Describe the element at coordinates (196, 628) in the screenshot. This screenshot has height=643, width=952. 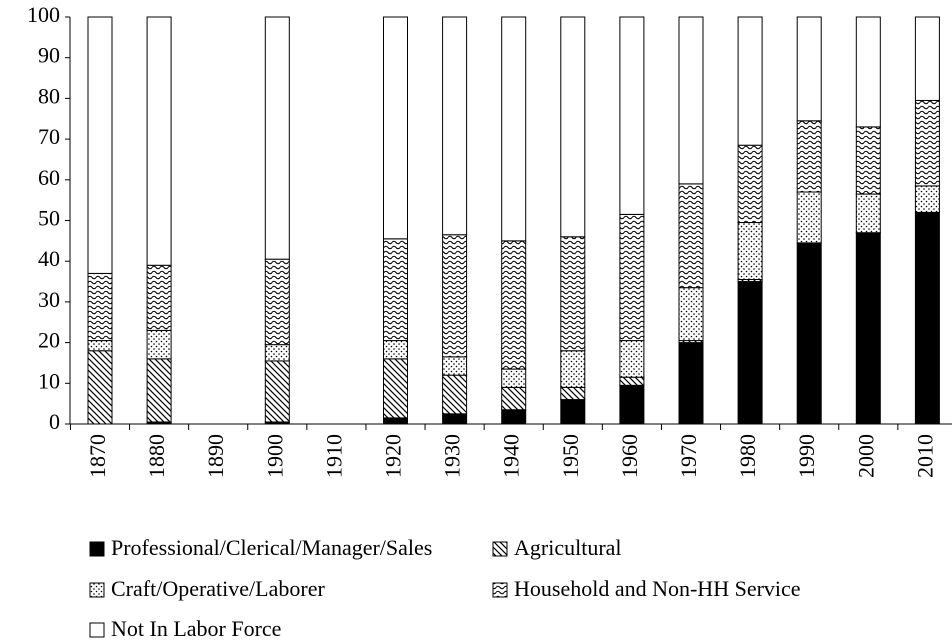
I see `legend-label: Not In Labor Force` at that location.